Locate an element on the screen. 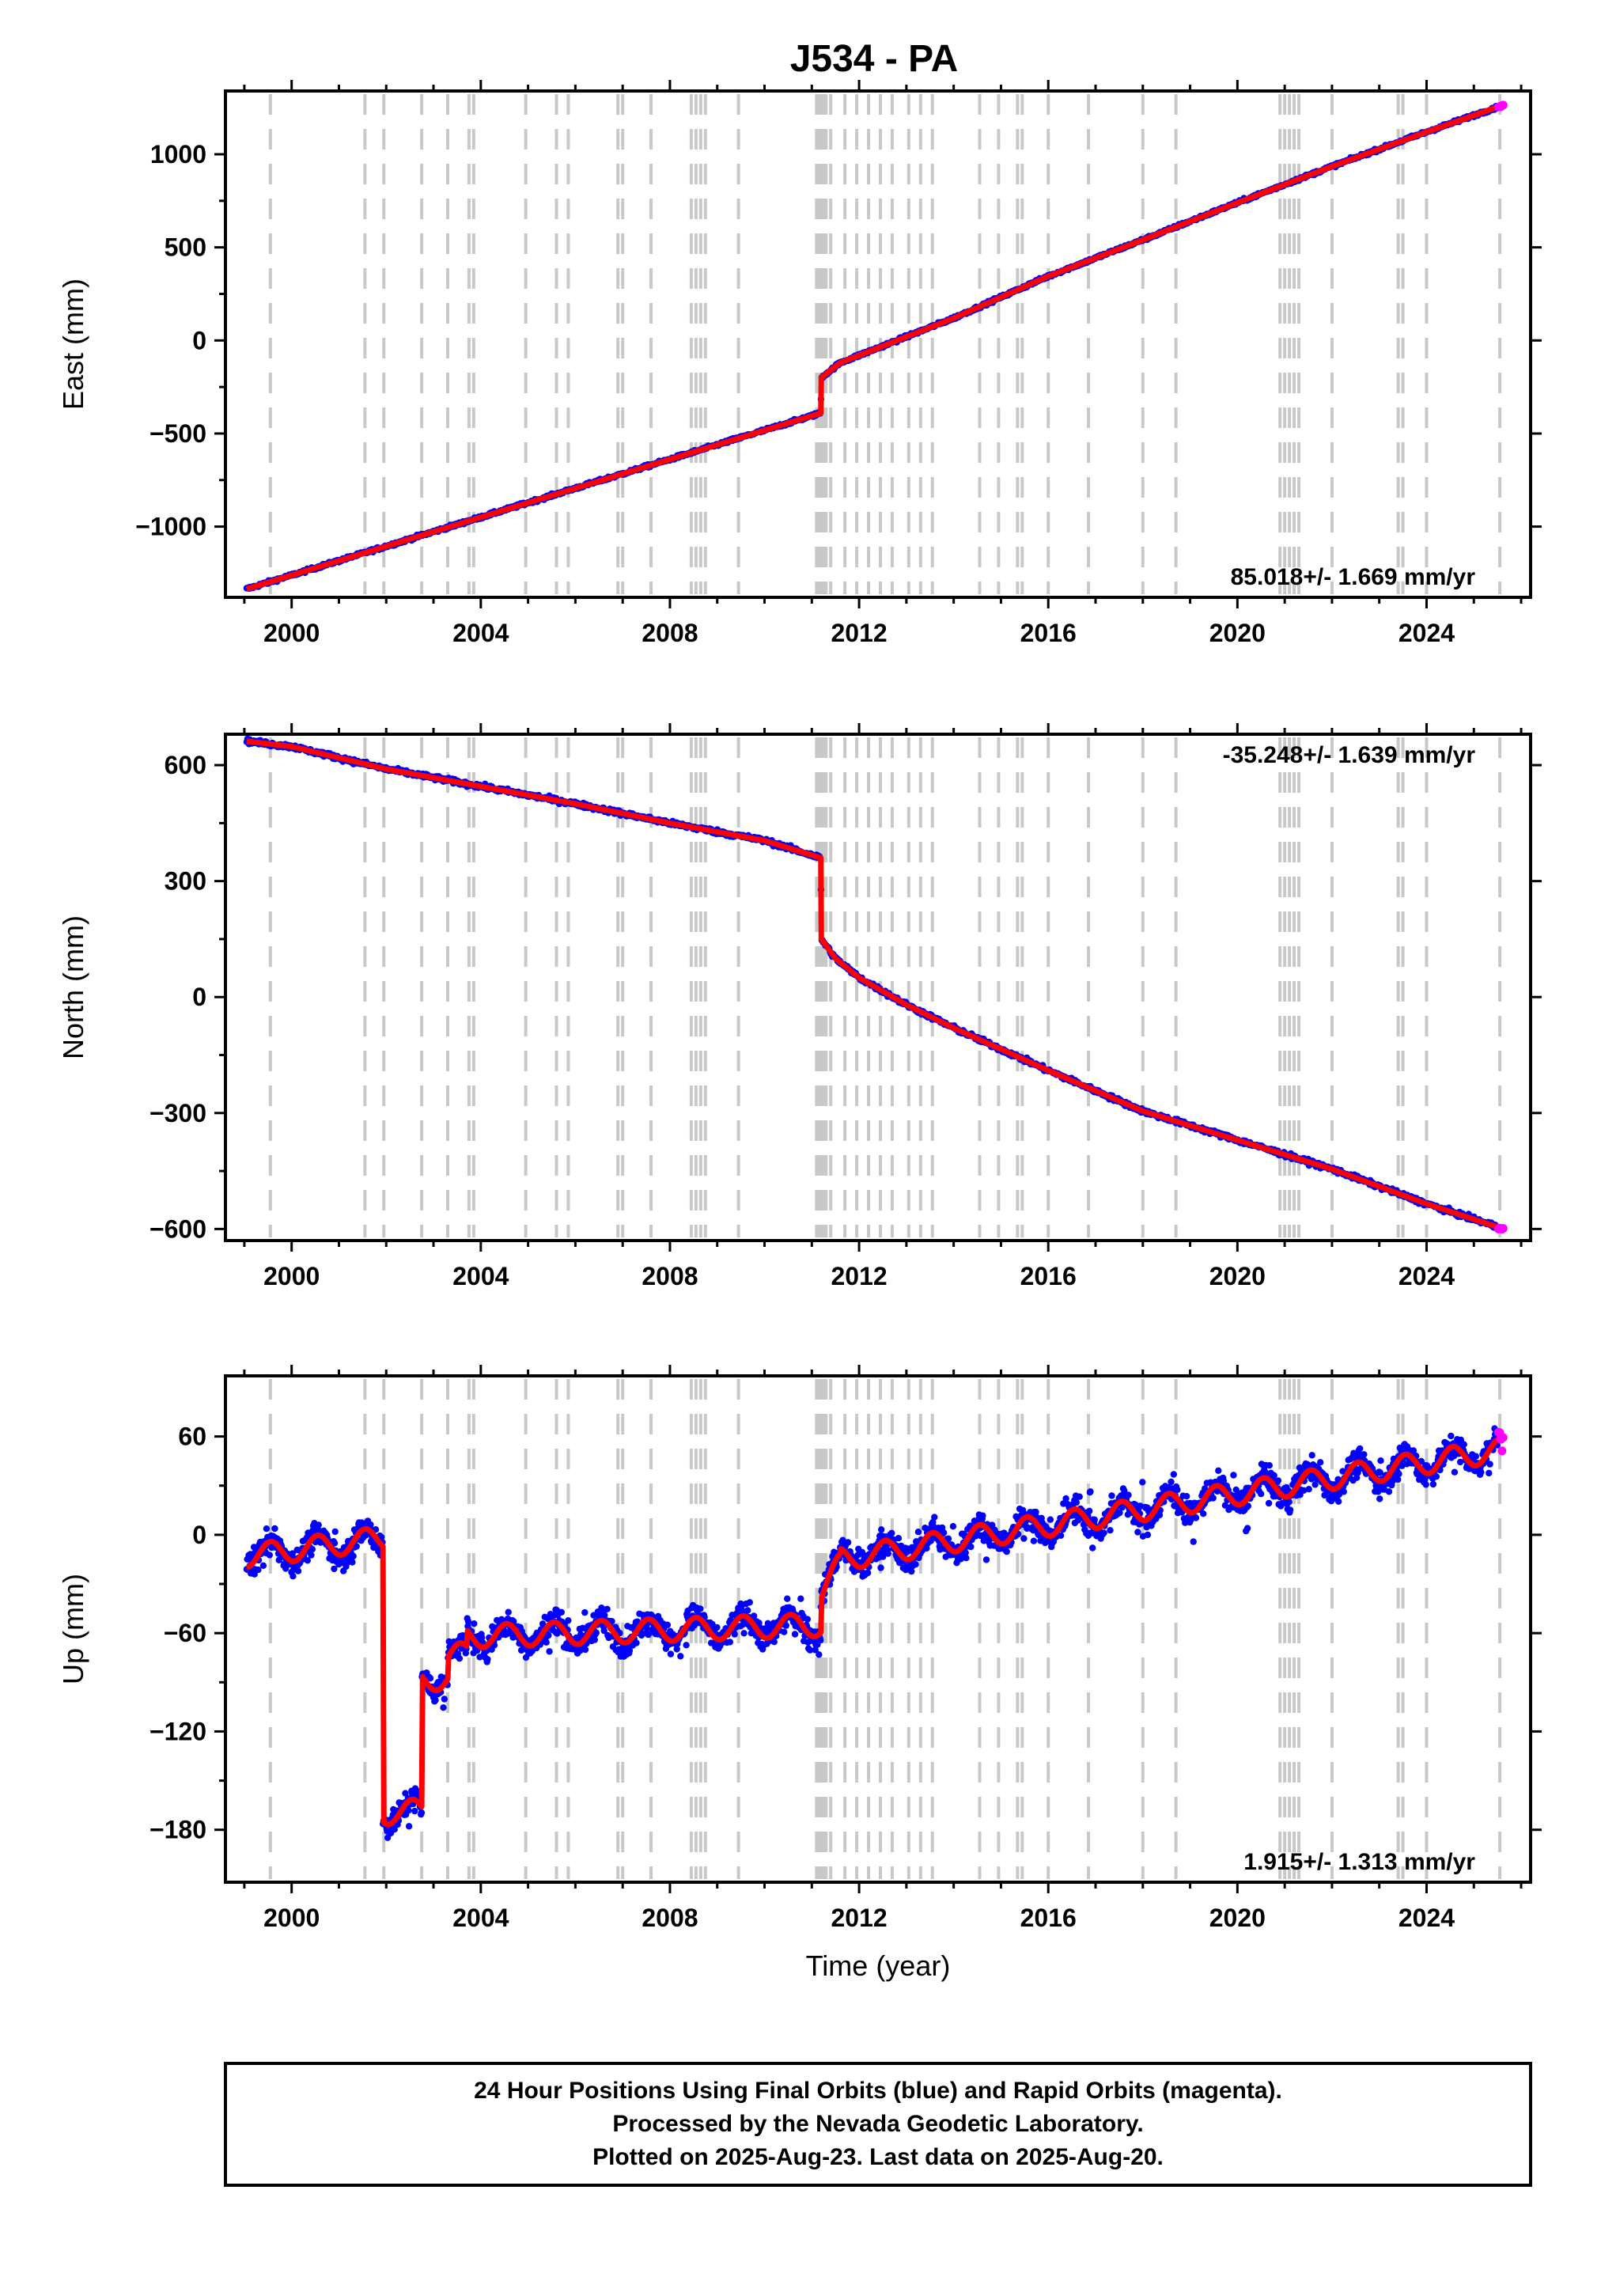  y-tick-label: −600 is located at coordinates (178, 1228).